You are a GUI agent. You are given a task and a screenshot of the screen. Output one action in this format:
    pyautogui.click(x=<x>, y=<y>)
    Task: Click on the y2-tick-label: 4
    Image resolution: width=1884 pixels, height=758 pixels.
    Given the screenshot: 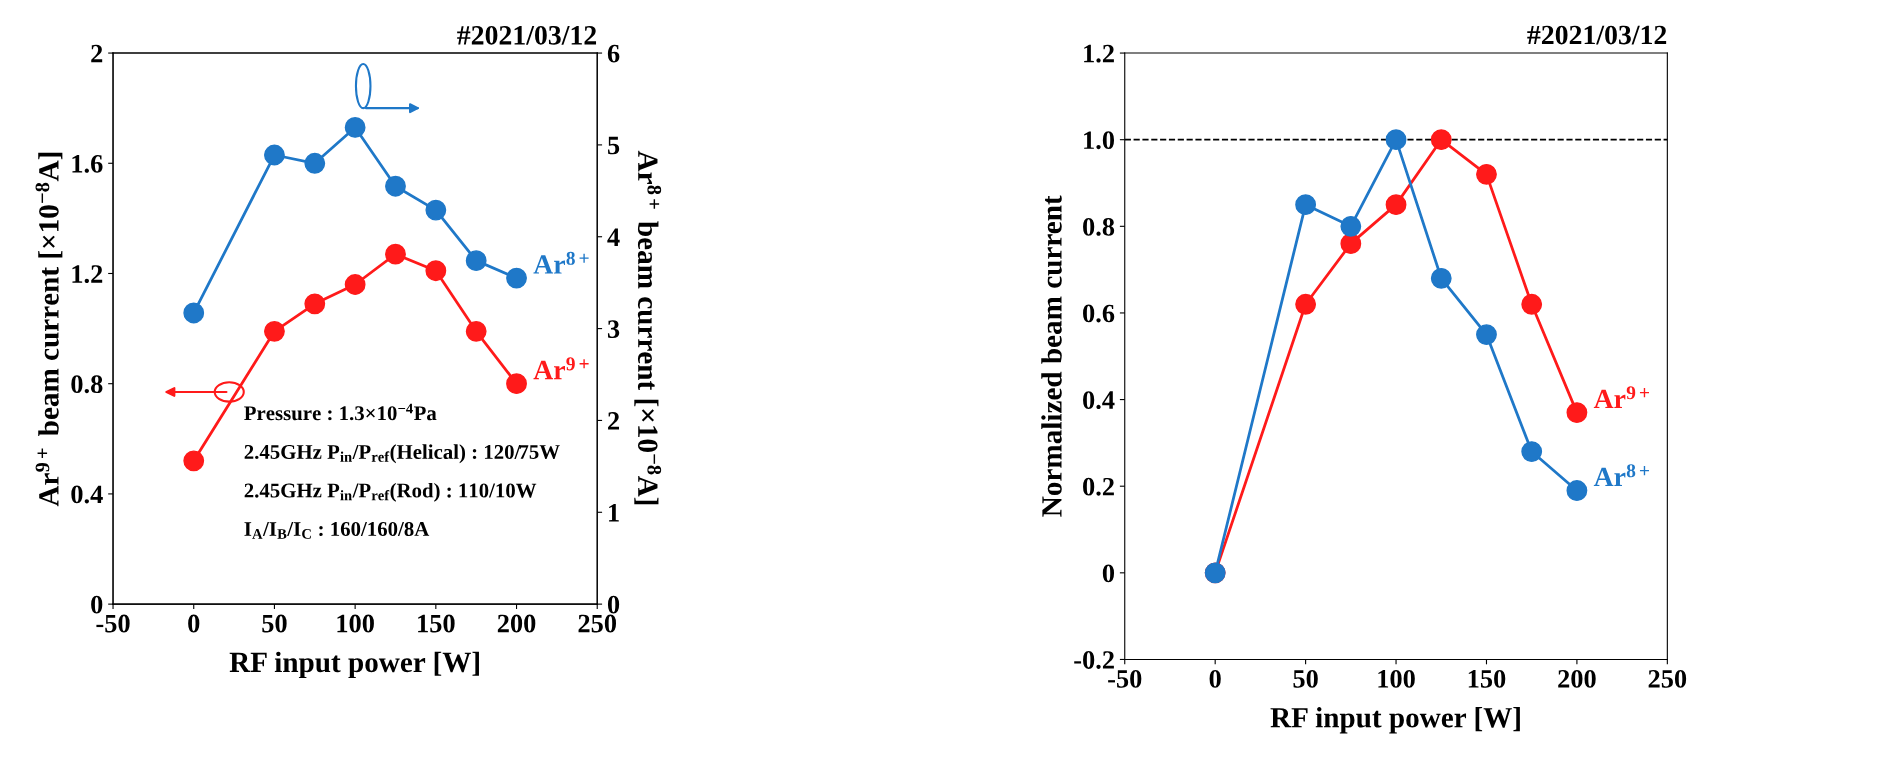 What is the action you would take?
    pyautogui.click(x=613, y=237)
    